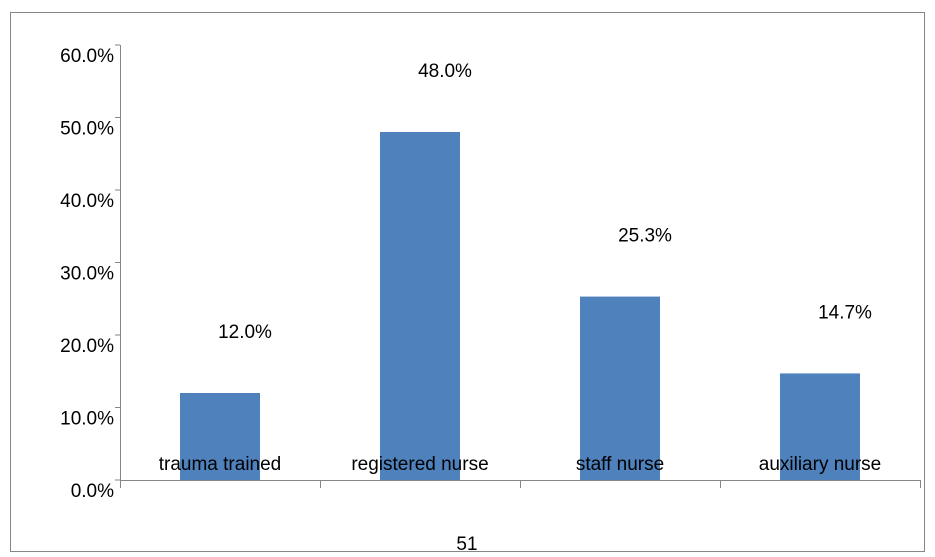 This screenshot has width=935, height=557. What do you see at coordinates (87, 419) in the screenshot?
I see `y-tick-label: 10.0%` at bounding box center [87, 419].